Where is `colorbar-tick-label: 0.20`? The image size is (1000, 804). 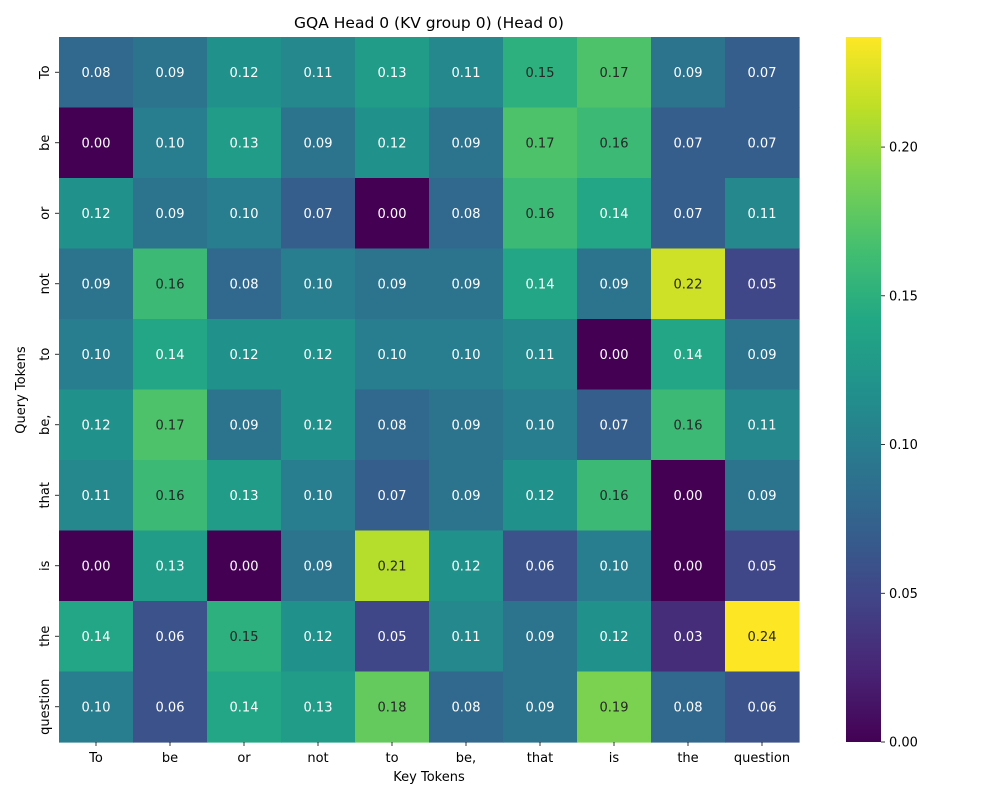
colorbar-tick-label: 0.20 is located at coordinates (903, 148).